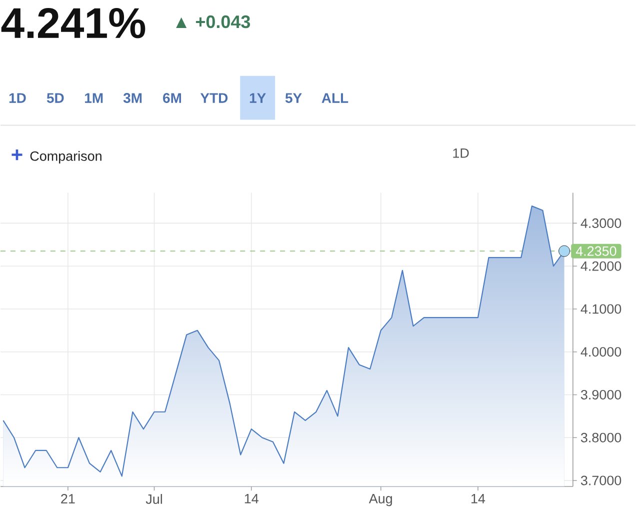  What do you see at coordinates (214, 98) in the screenshot?
I see `text: YTD` at bounding box center [214, 98].